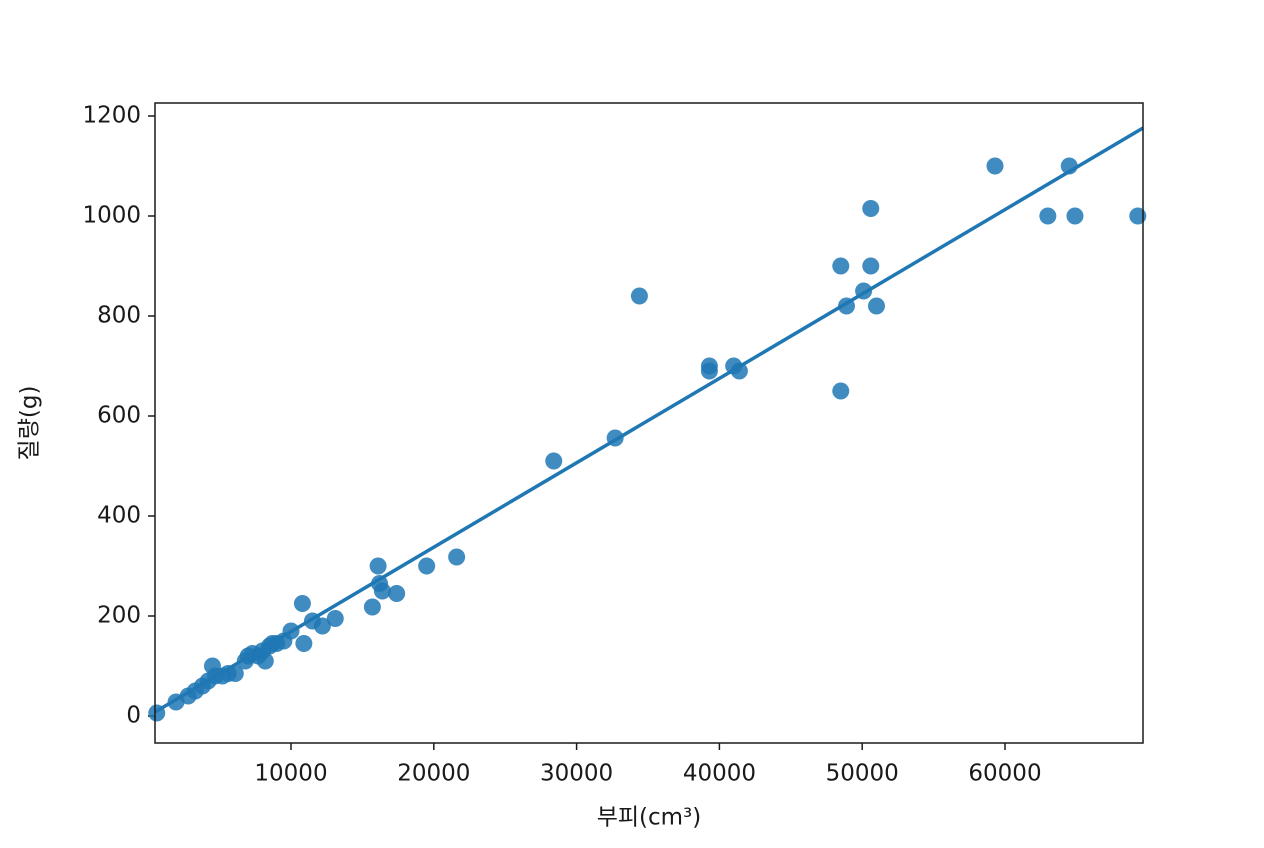 The width and height of the screenshot is (1264, 848). I want to click on y-axis-label: 질량(g), so click(30, 423).